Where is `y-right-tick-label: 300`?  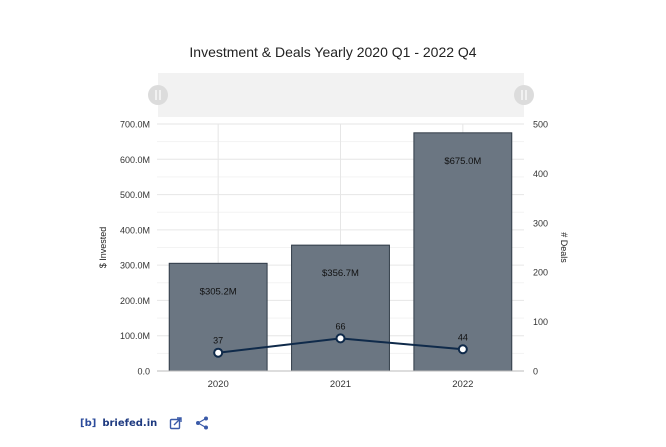
y-right-tick-label: 300 is located at coordinates (540, 223).